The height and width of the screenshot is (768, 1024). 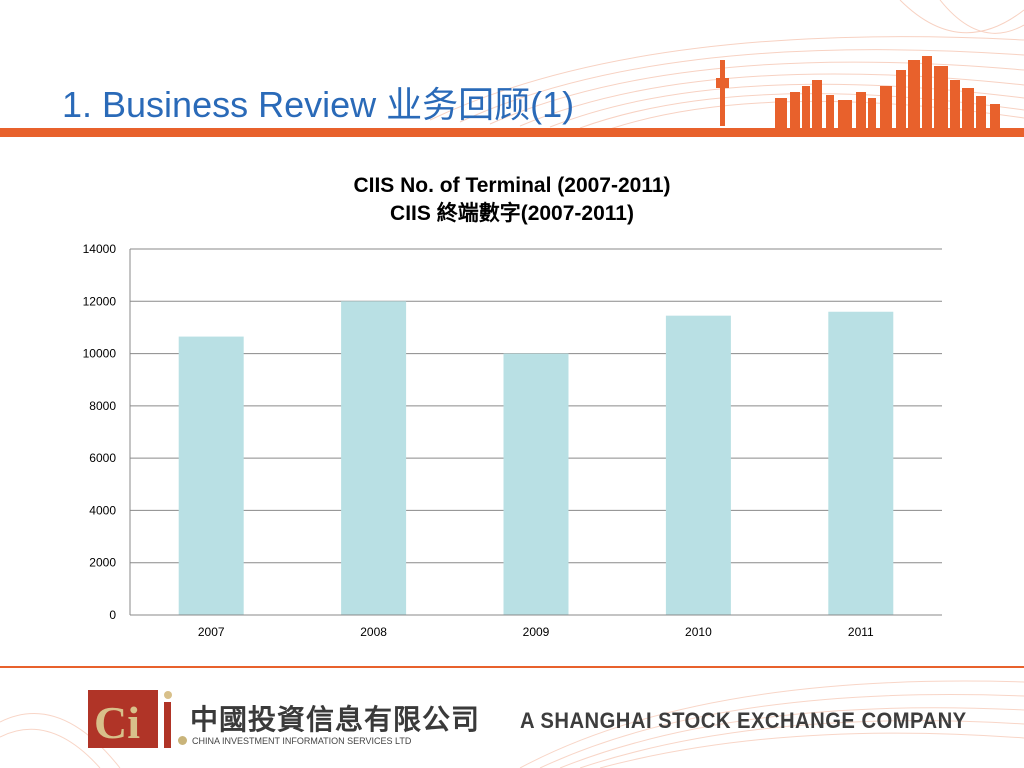 What do you see at coordinates (102, 406) in the screenshot?
I see `y-tick-label: 8000` at bounding box center [102, 406].